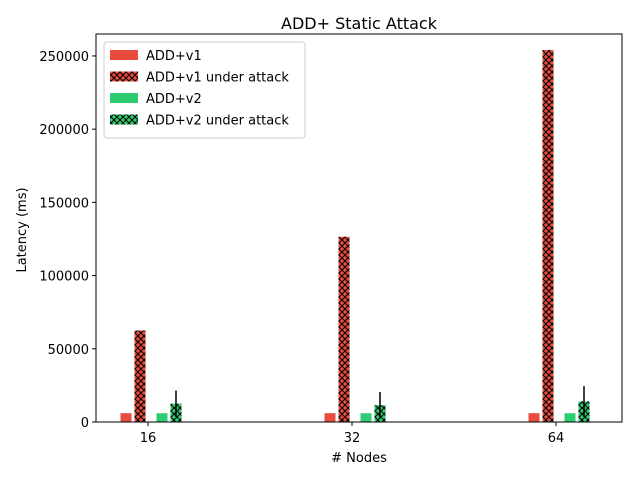 Image resolution: width=640 pixels, height=480 pixels. What do you see at coordinates (174, 99) in the screenshot?
I see `legend-label: ADD+v2` at bounding box center [174, 99].